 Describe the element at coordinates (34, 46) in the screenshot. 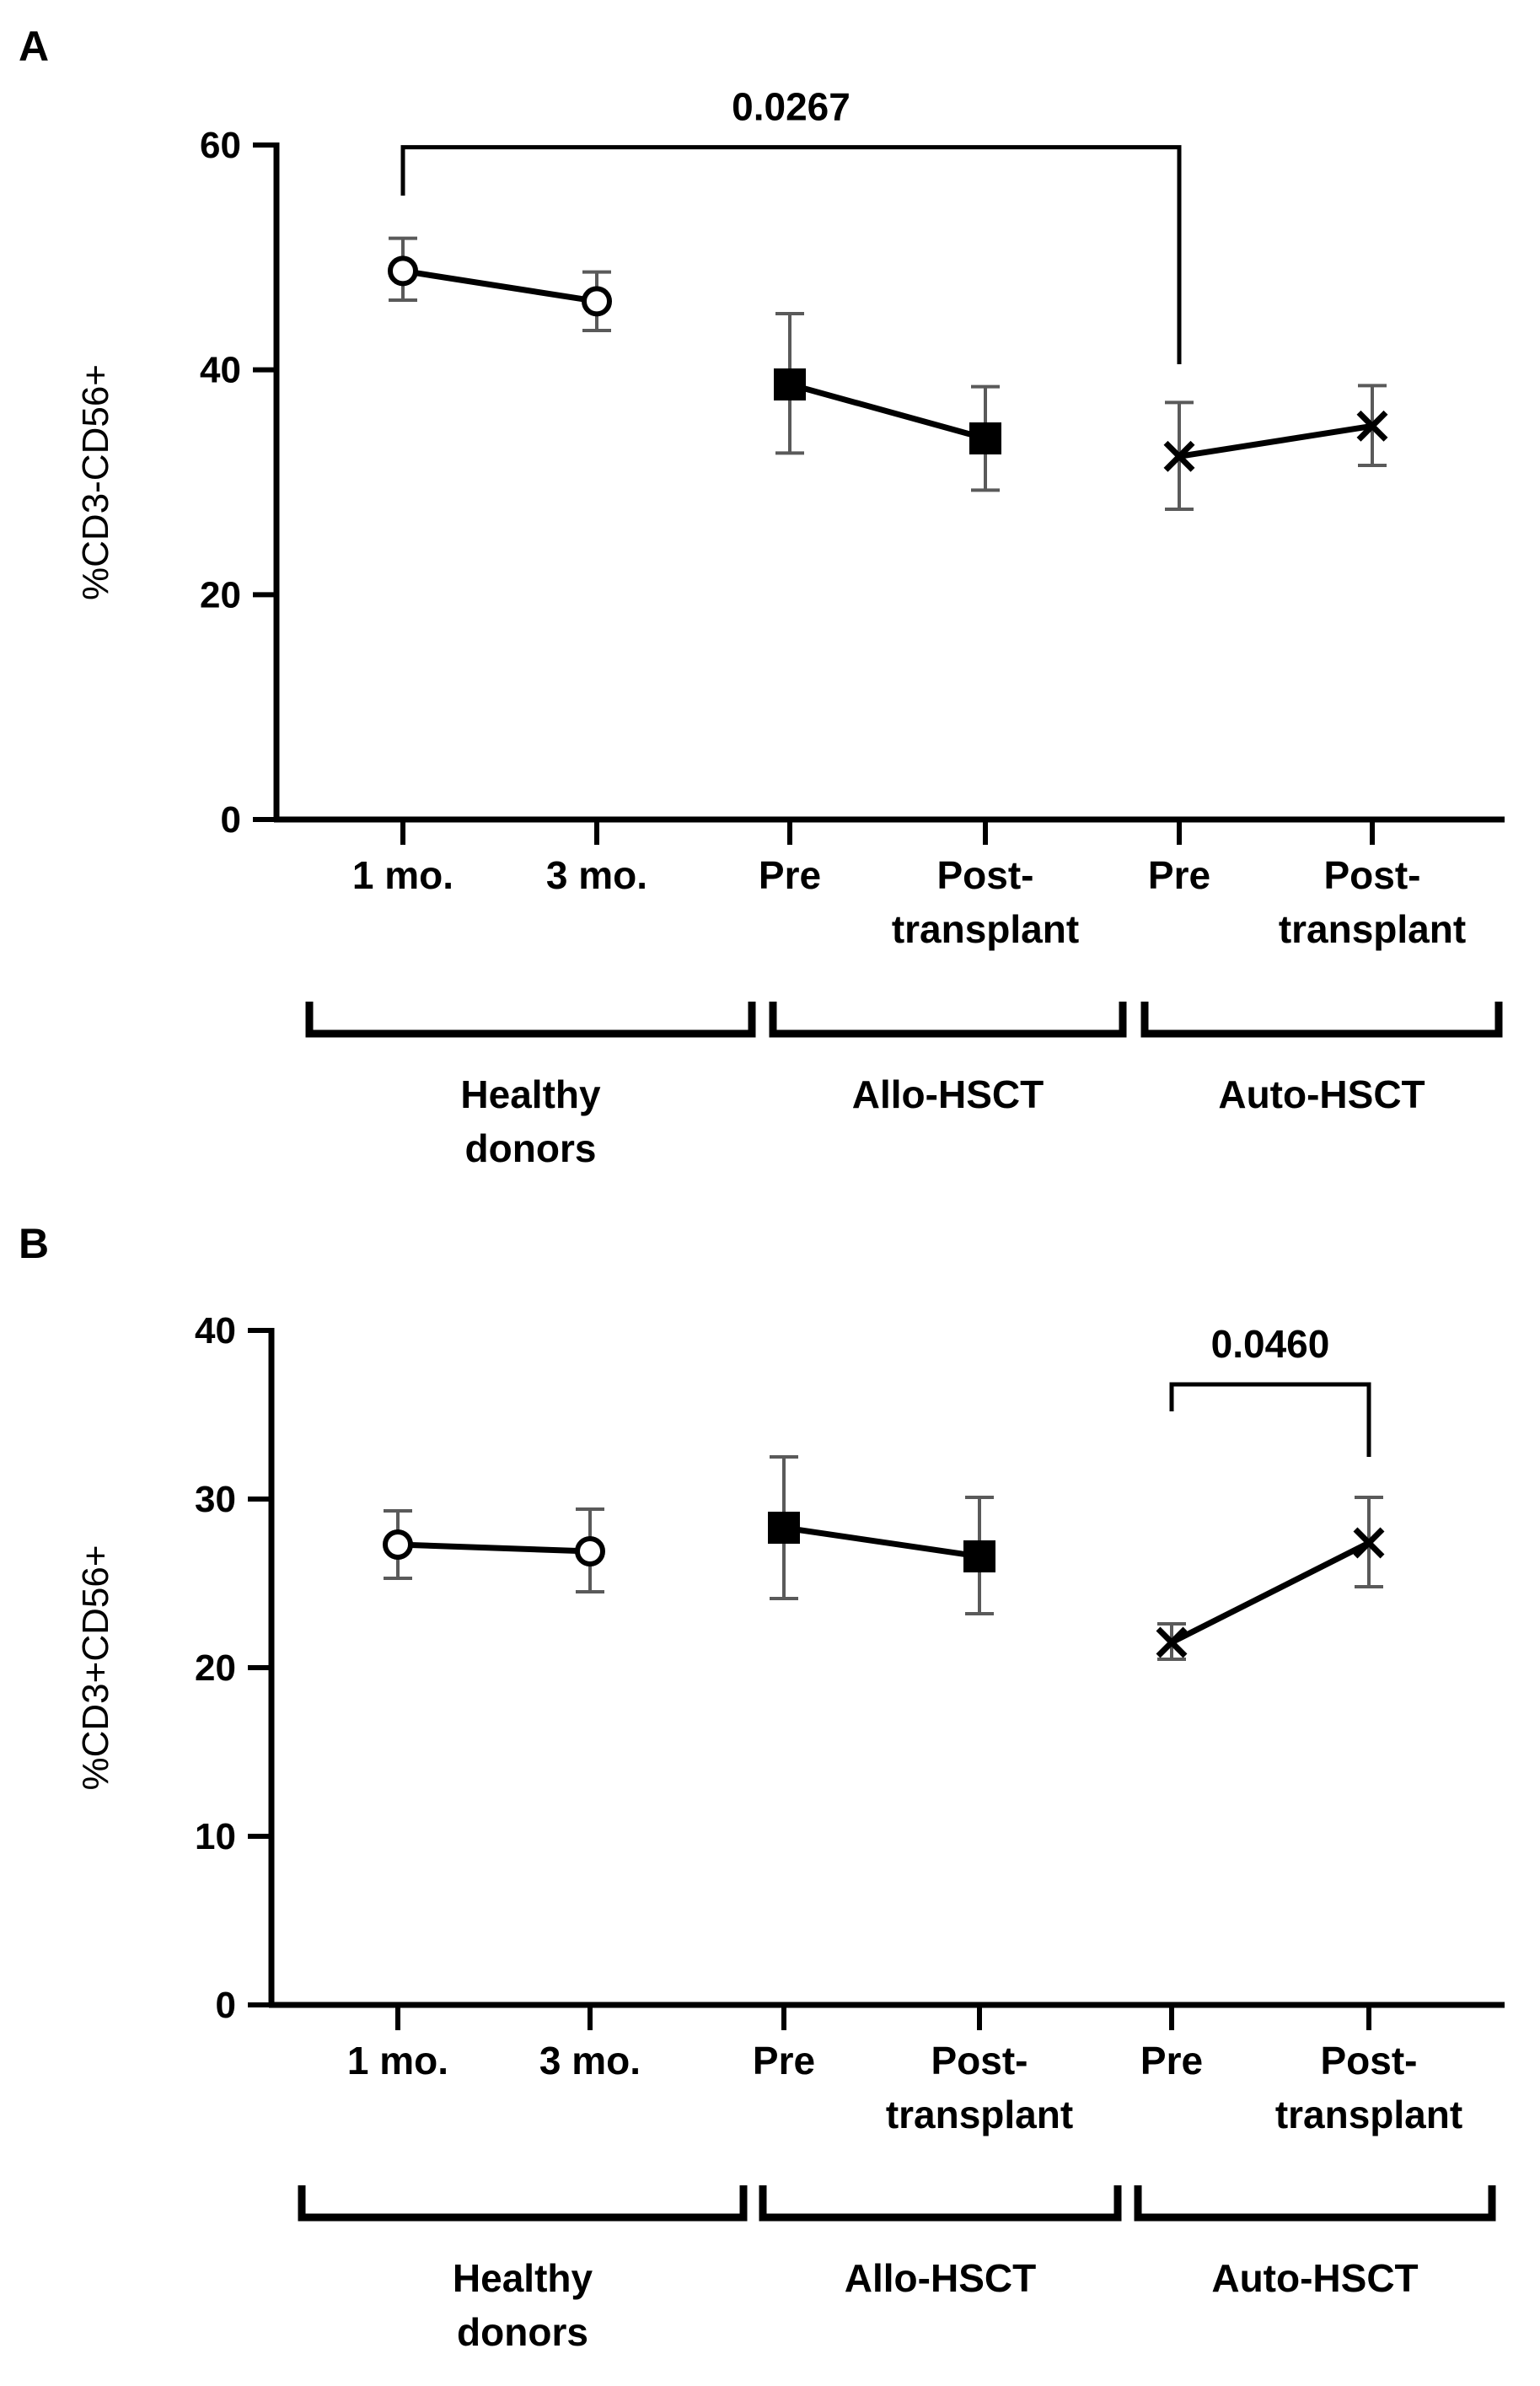

I see `panel-letter: A` at that location.